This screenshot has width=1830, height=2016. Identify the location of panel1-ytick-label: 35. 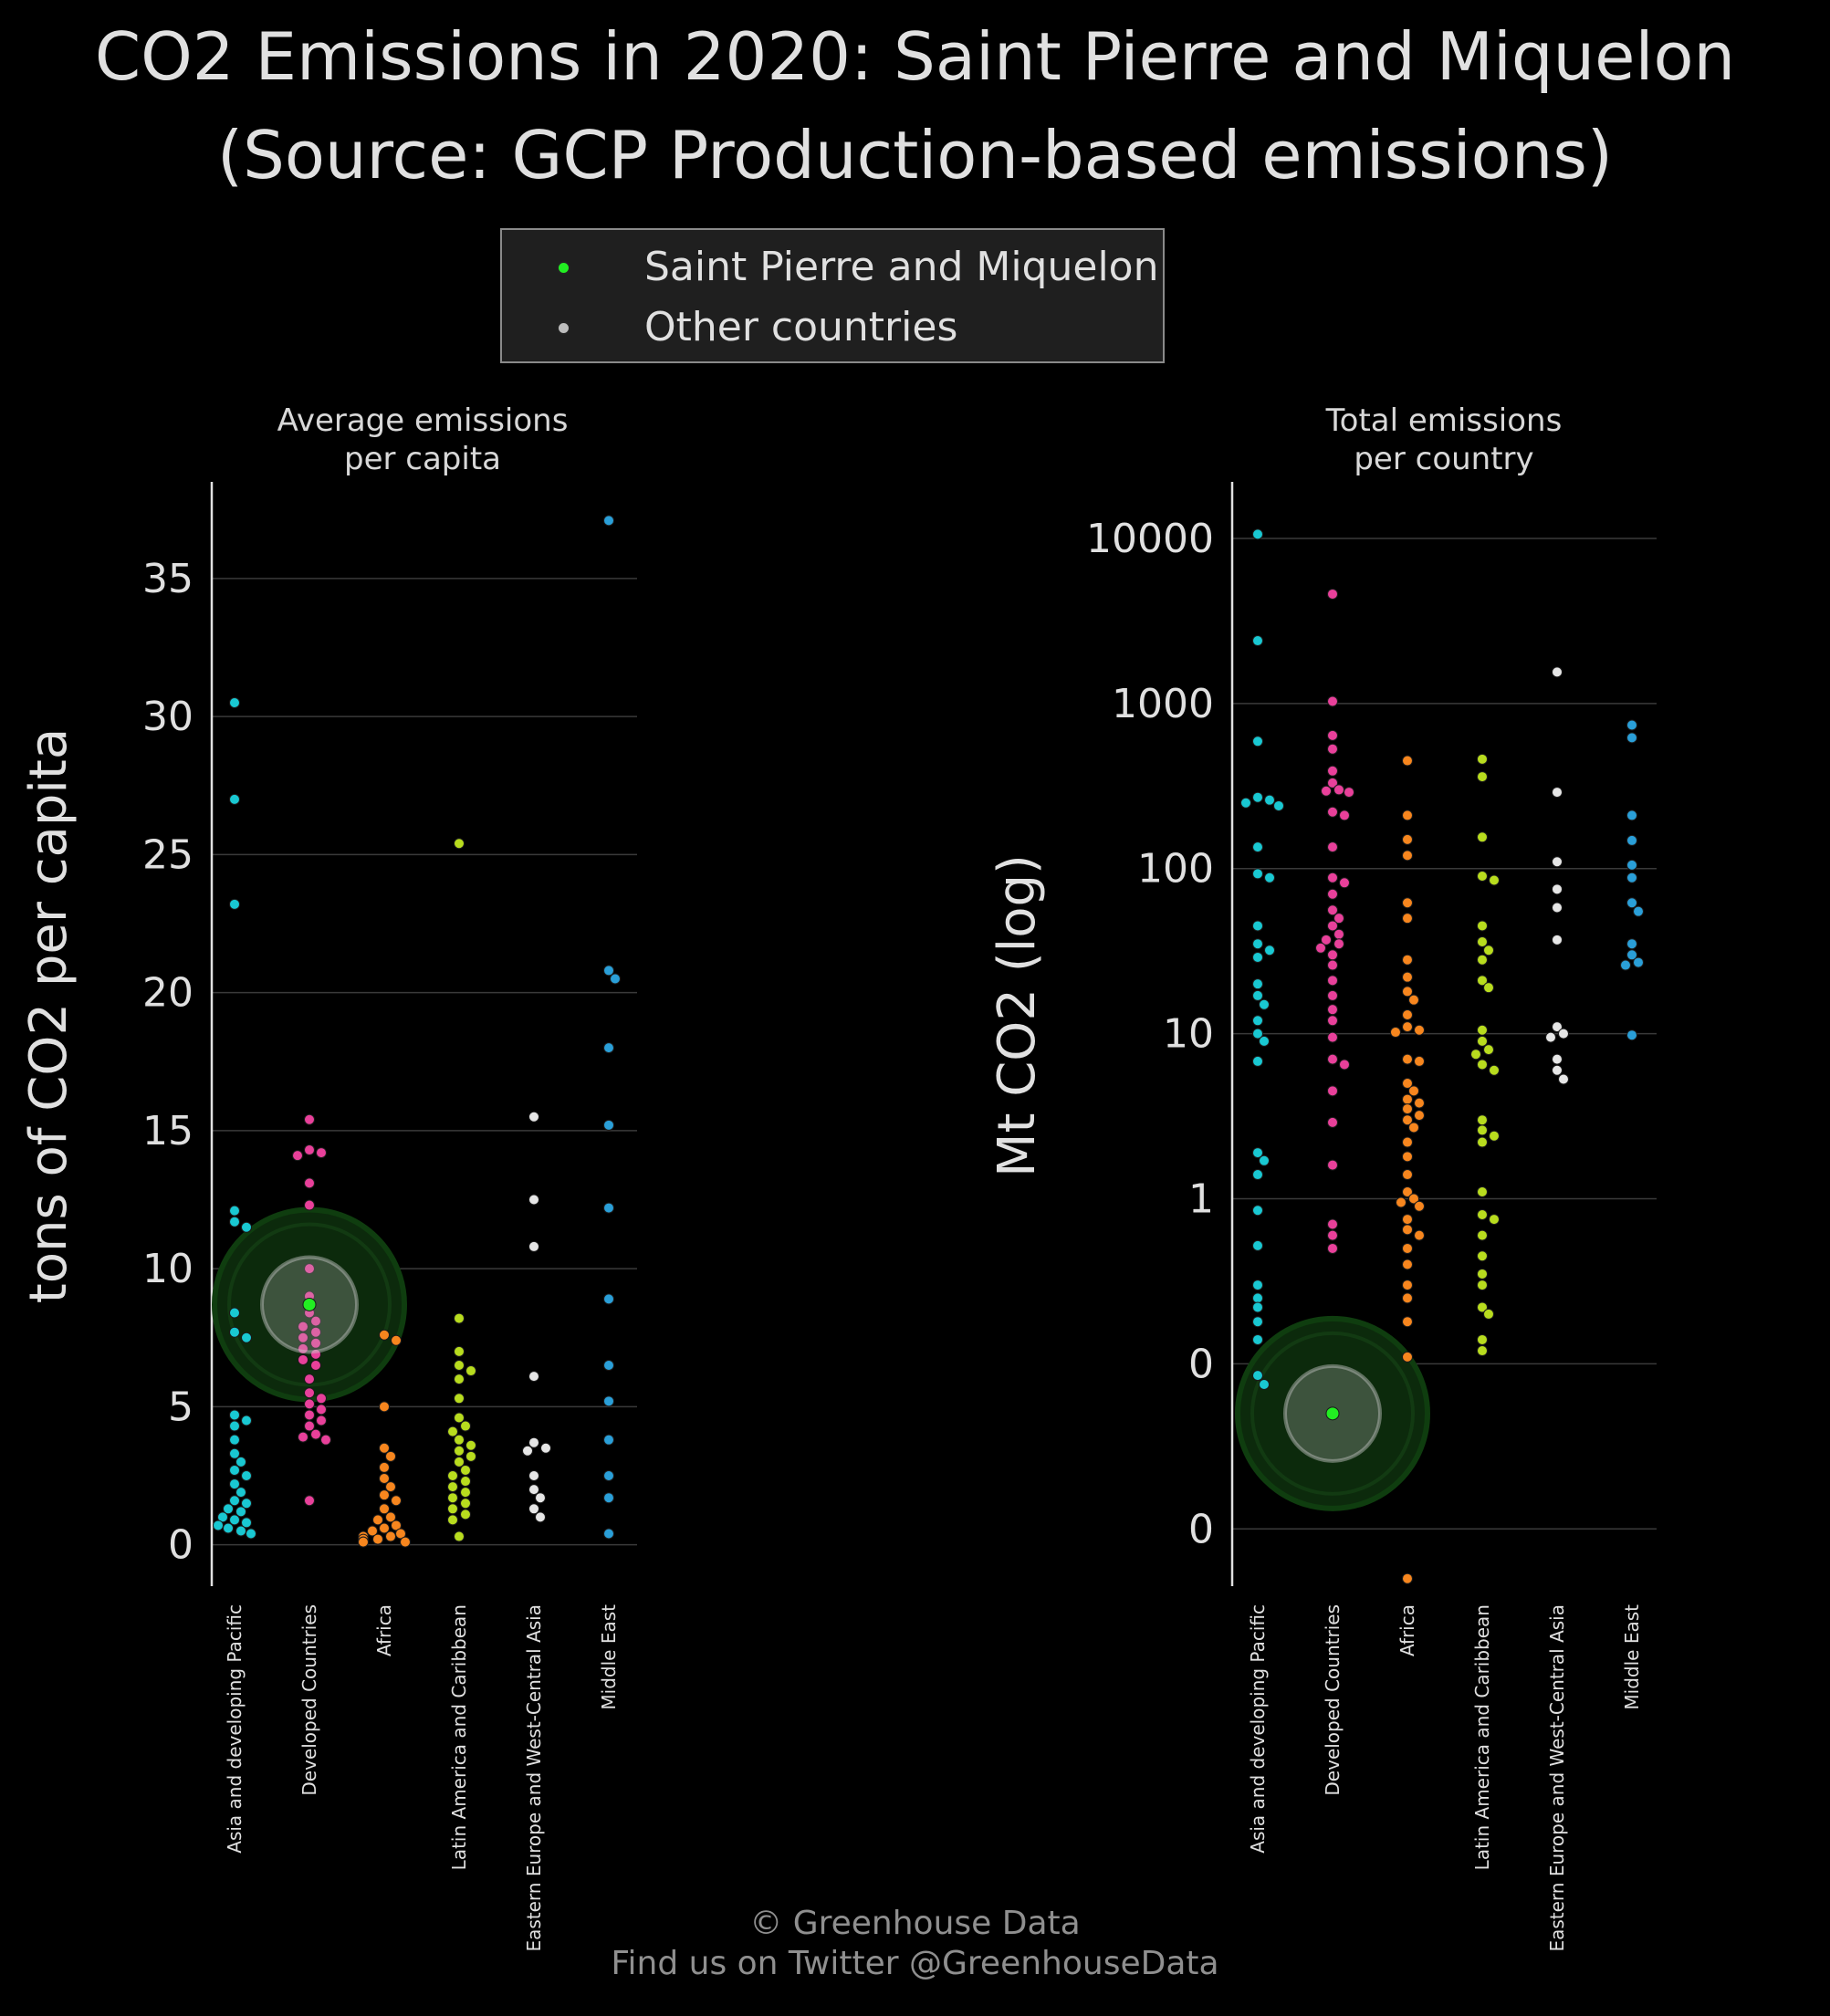
(167, 579).